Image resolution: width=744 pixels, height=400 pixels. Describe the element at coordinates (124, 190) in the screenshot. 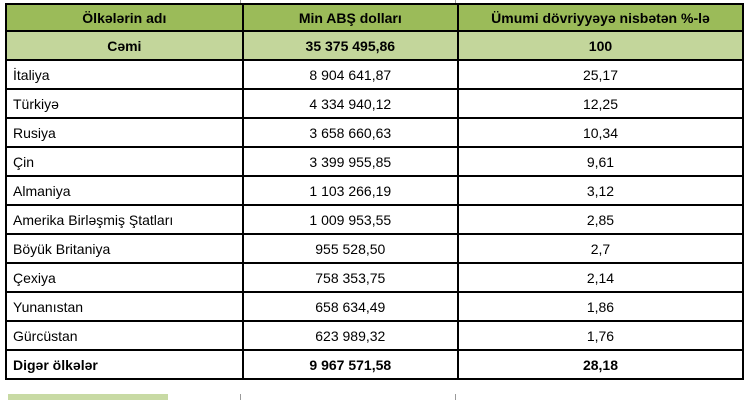

I see `cell-name: Almaniya` at that location.